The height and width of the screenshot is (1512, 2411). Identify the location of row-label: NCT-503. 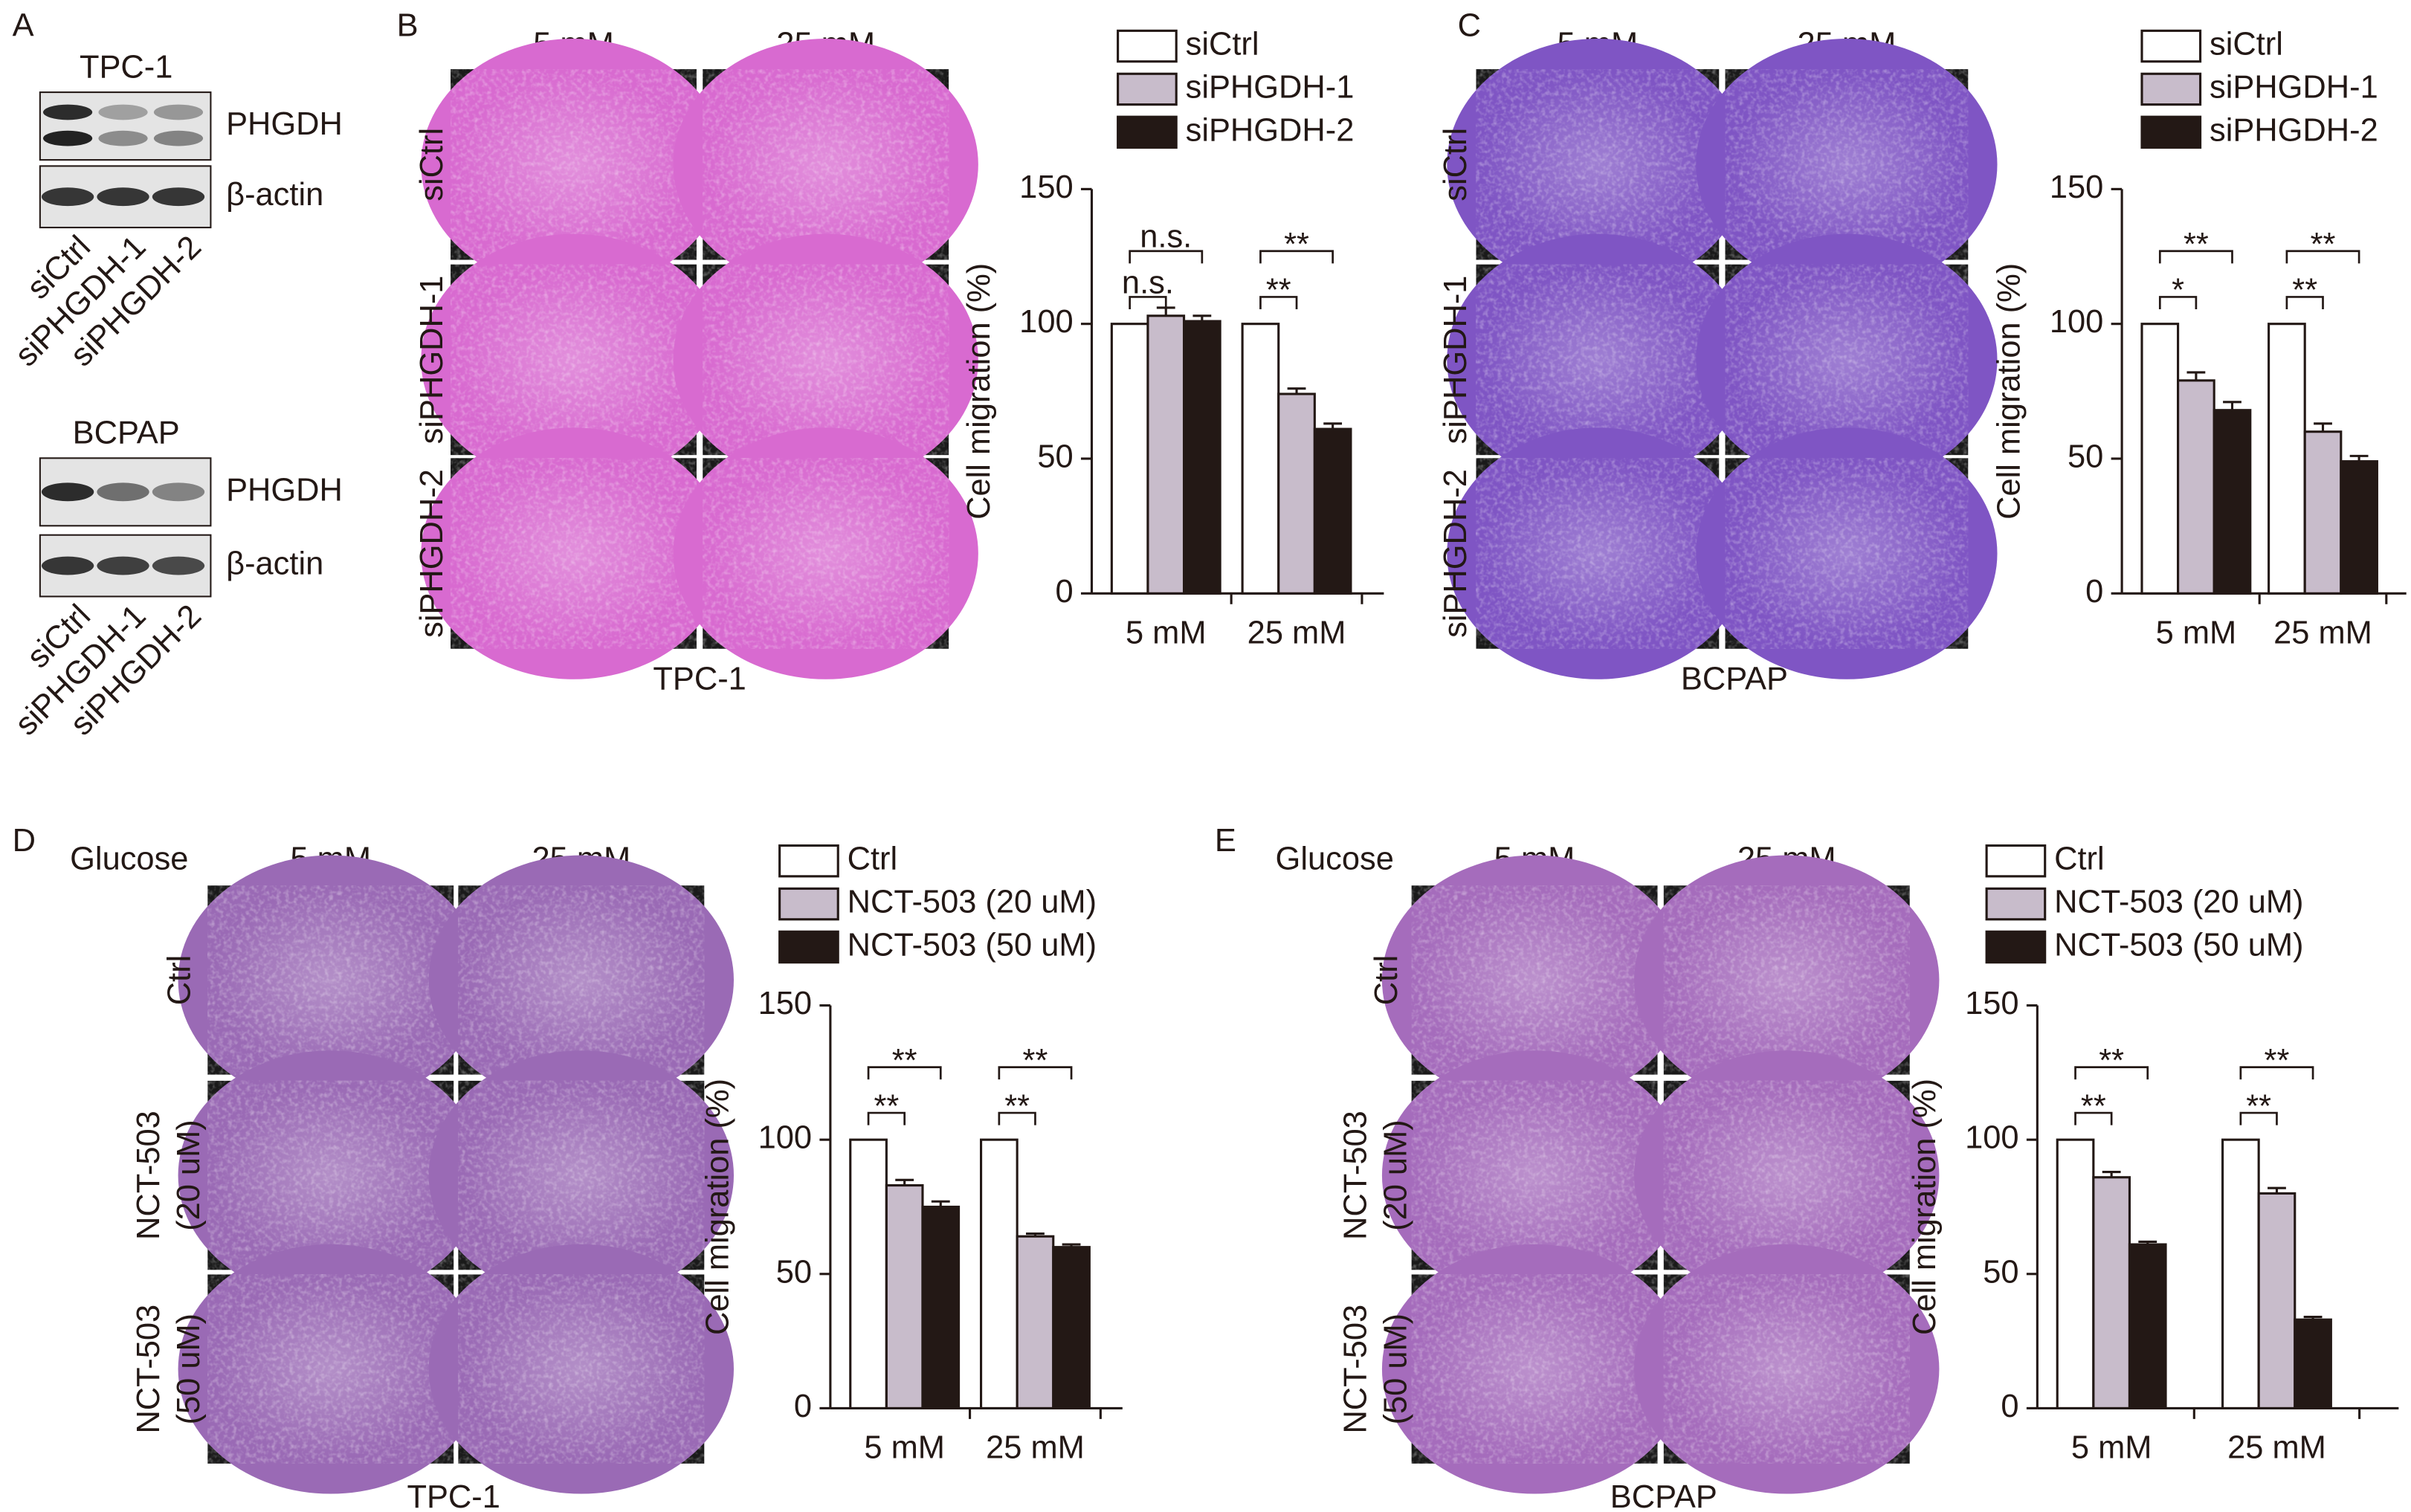
(1356, 1175).